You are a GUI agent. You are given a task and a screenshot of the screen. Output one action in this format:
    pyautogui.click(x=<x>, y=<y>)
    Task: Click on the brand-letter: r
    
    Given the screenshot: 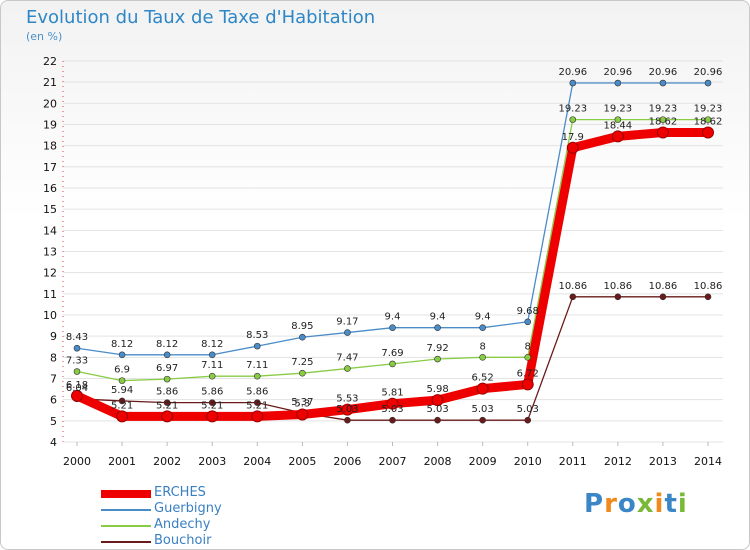 What is the action you would take?
    pyautogui.click(x=611, y=504)
    